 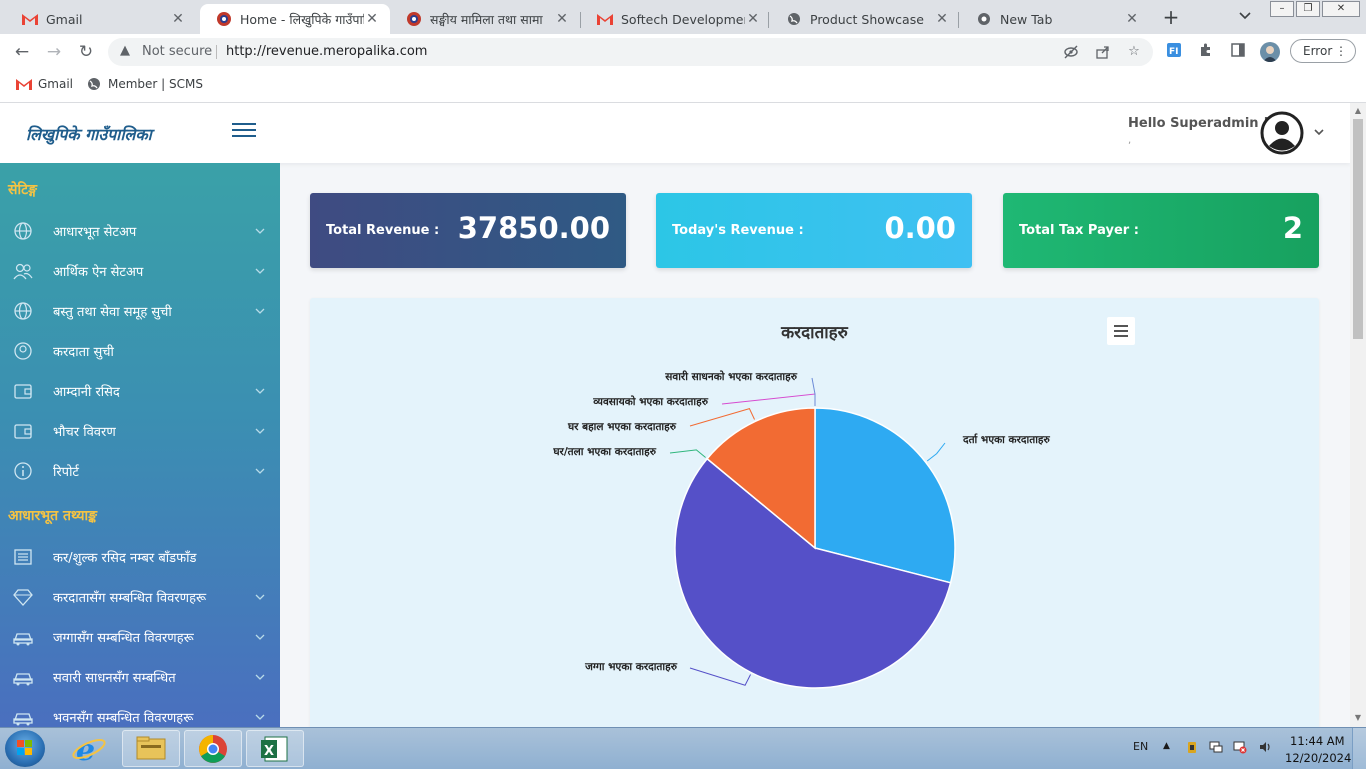 What do you see at coordinates (1134, 51) in the screenshot?
I see `star-icon: ☆` at bounding box center [1134, 51].